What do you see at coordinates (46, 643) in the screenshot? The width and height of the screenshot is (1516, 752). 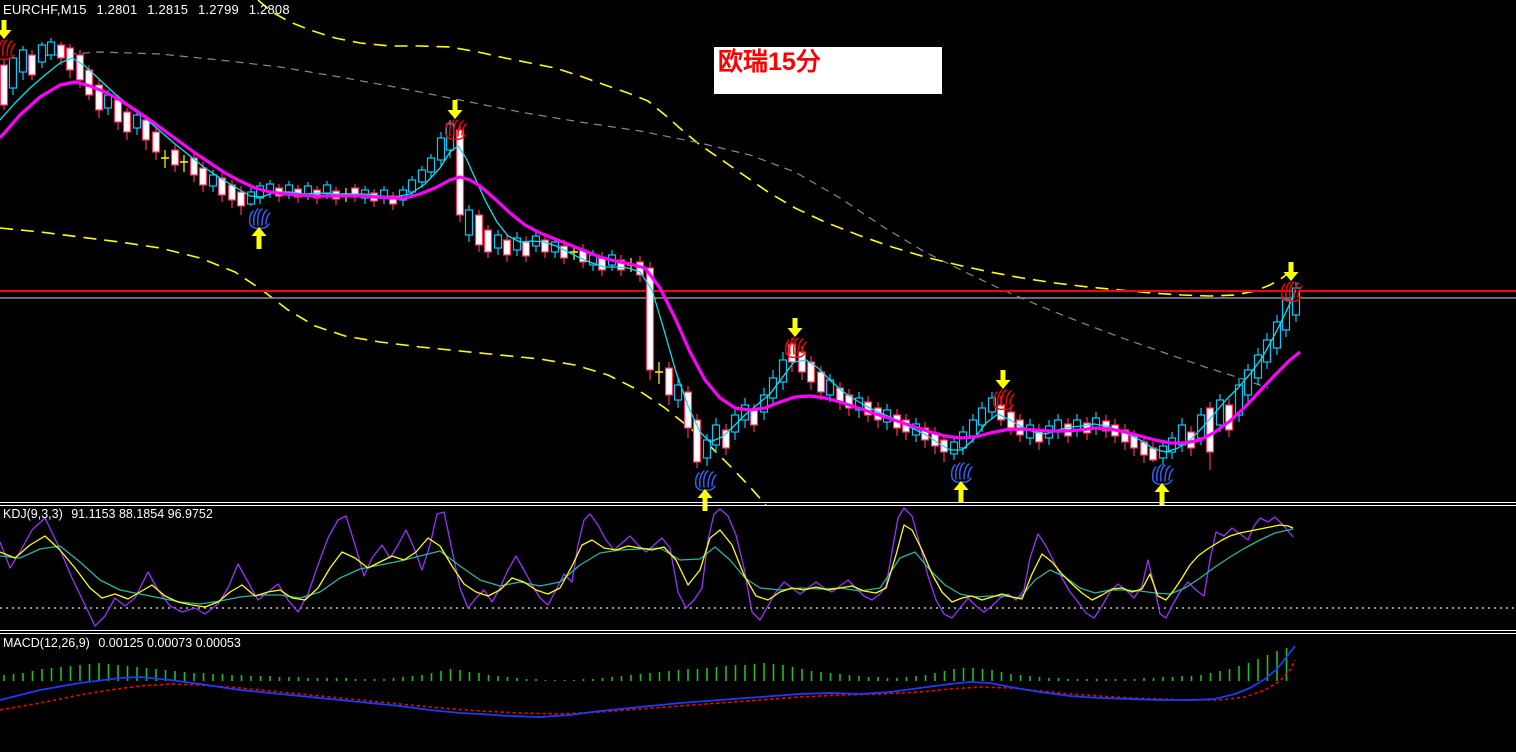 I see `macd-name: MACD(12,26,9)` at bounding box center [46, 643].